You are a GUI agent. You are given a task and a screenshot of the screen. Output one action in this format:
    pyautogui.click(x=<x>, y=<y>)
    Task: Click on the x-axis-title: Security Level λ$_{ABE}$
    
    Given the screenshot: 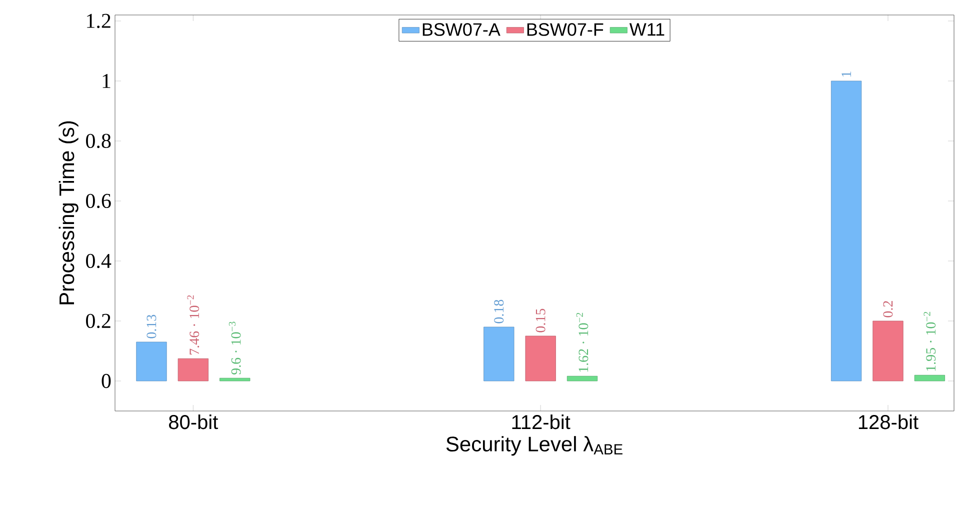 What is the action you would take?
    pyautogui.click(x=534, y=446)
    